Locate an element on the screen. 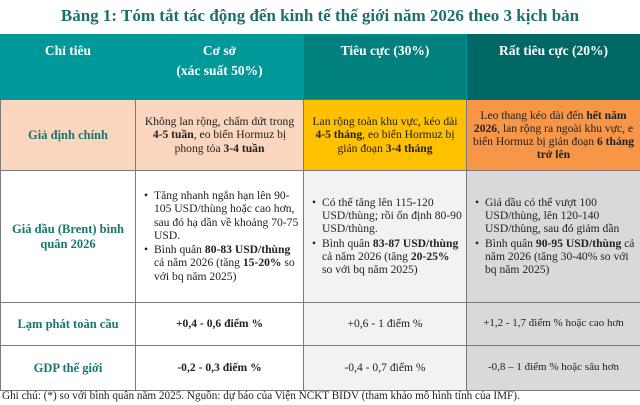  cell: +0,4 - 0,6 điểm % is located at coordinates (219, 324).